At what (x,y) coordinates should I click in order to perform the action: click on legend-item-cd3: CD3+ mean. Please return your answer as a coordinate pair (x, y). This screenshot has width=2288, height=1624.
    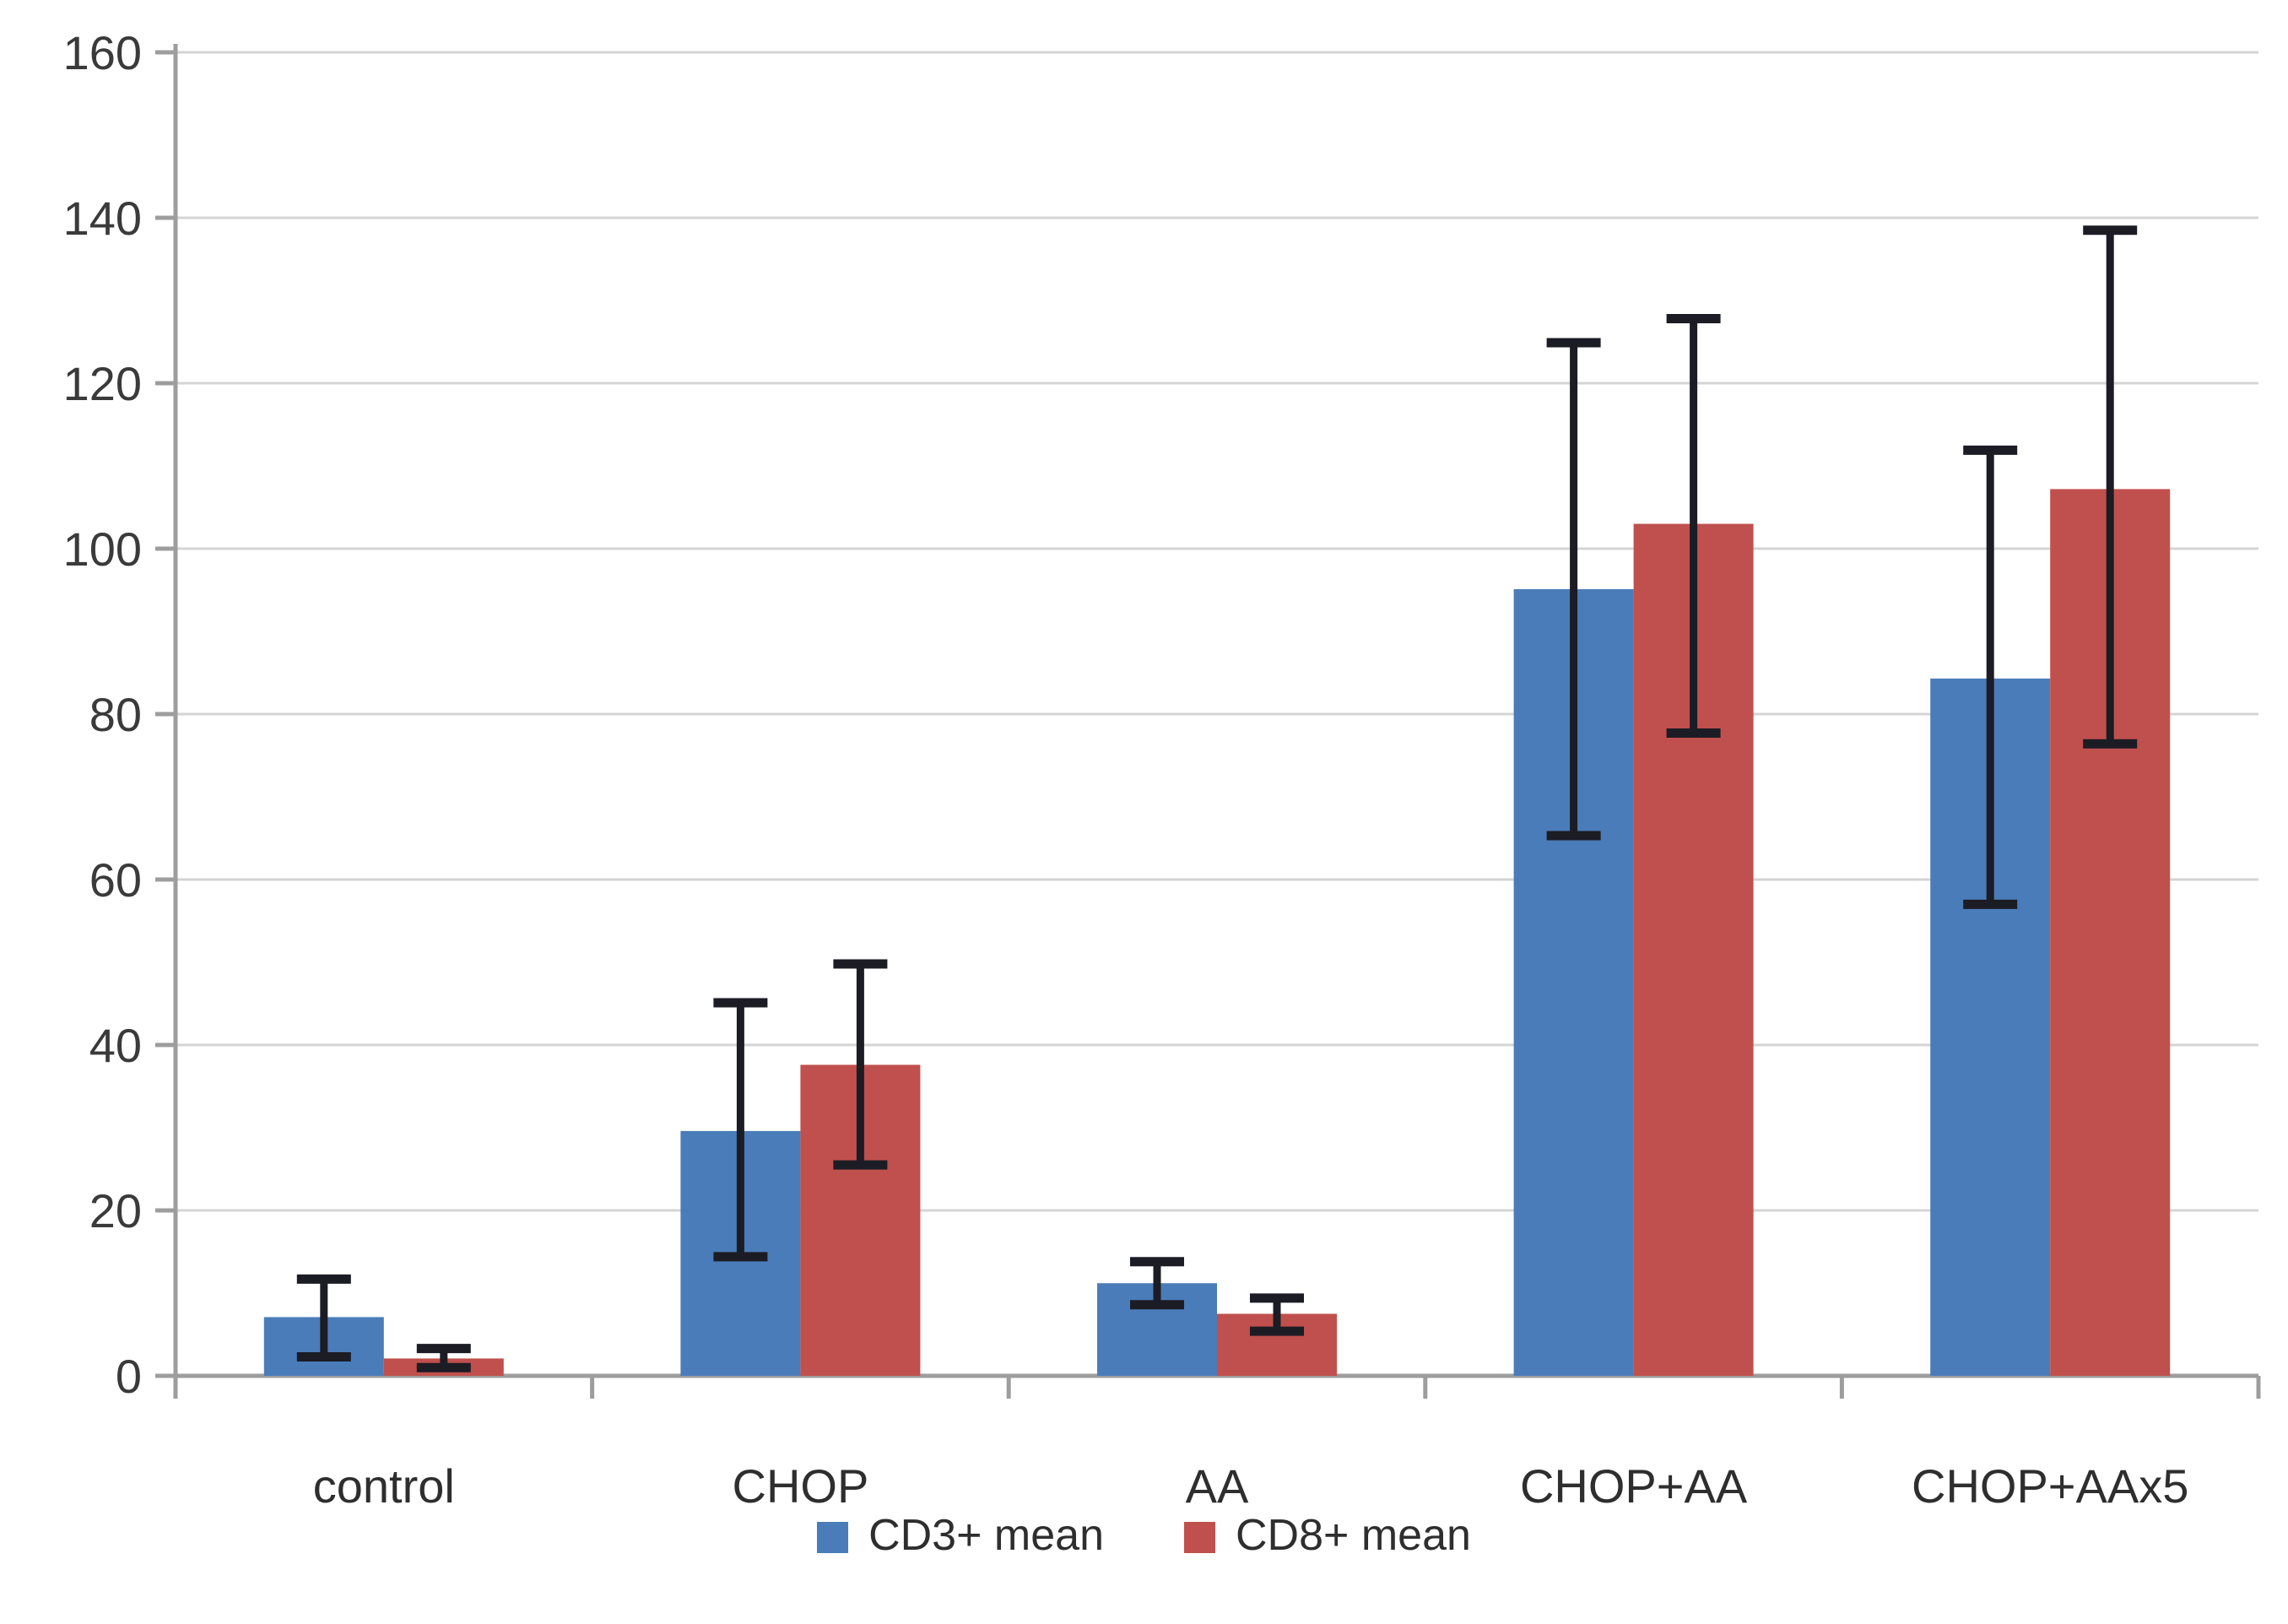
    Looking at the image, I should click on (960, 1537).